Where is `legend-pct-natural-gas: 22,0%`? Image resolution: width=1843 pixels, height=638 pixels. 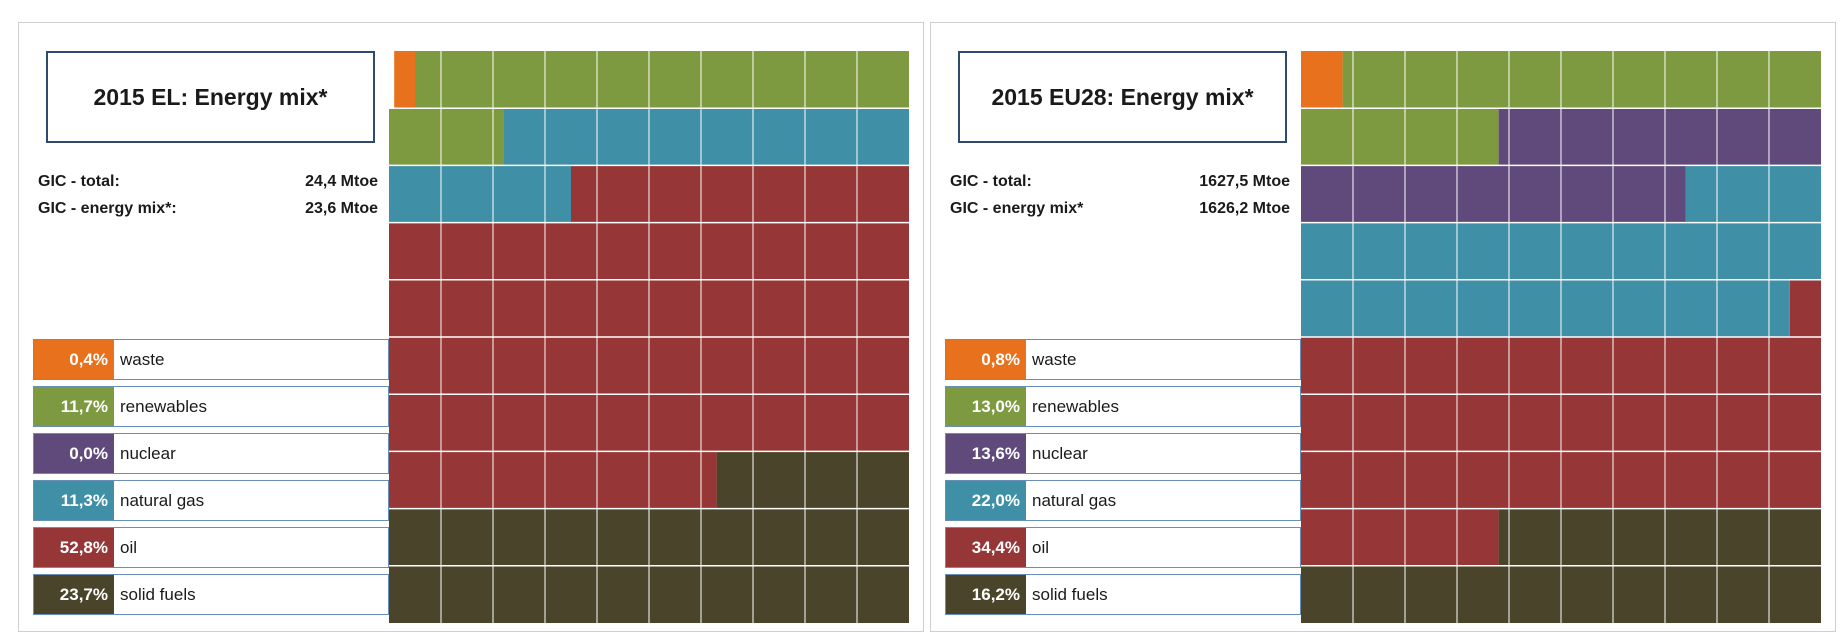
legend-pct-natural-gas: 22,0% is located at coordinates (986, 500).